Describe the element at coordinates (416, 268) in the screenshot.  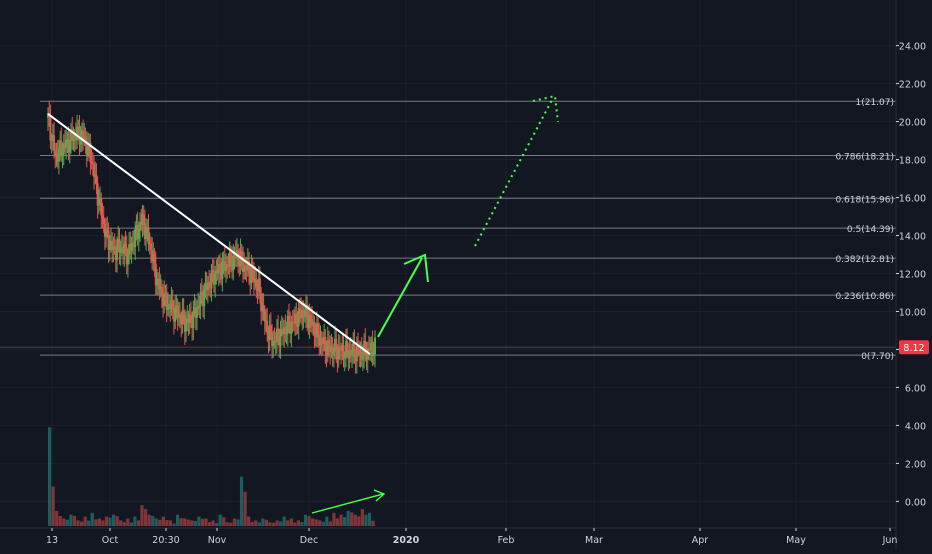
I see `projection-arrowhead-solid` at that location.